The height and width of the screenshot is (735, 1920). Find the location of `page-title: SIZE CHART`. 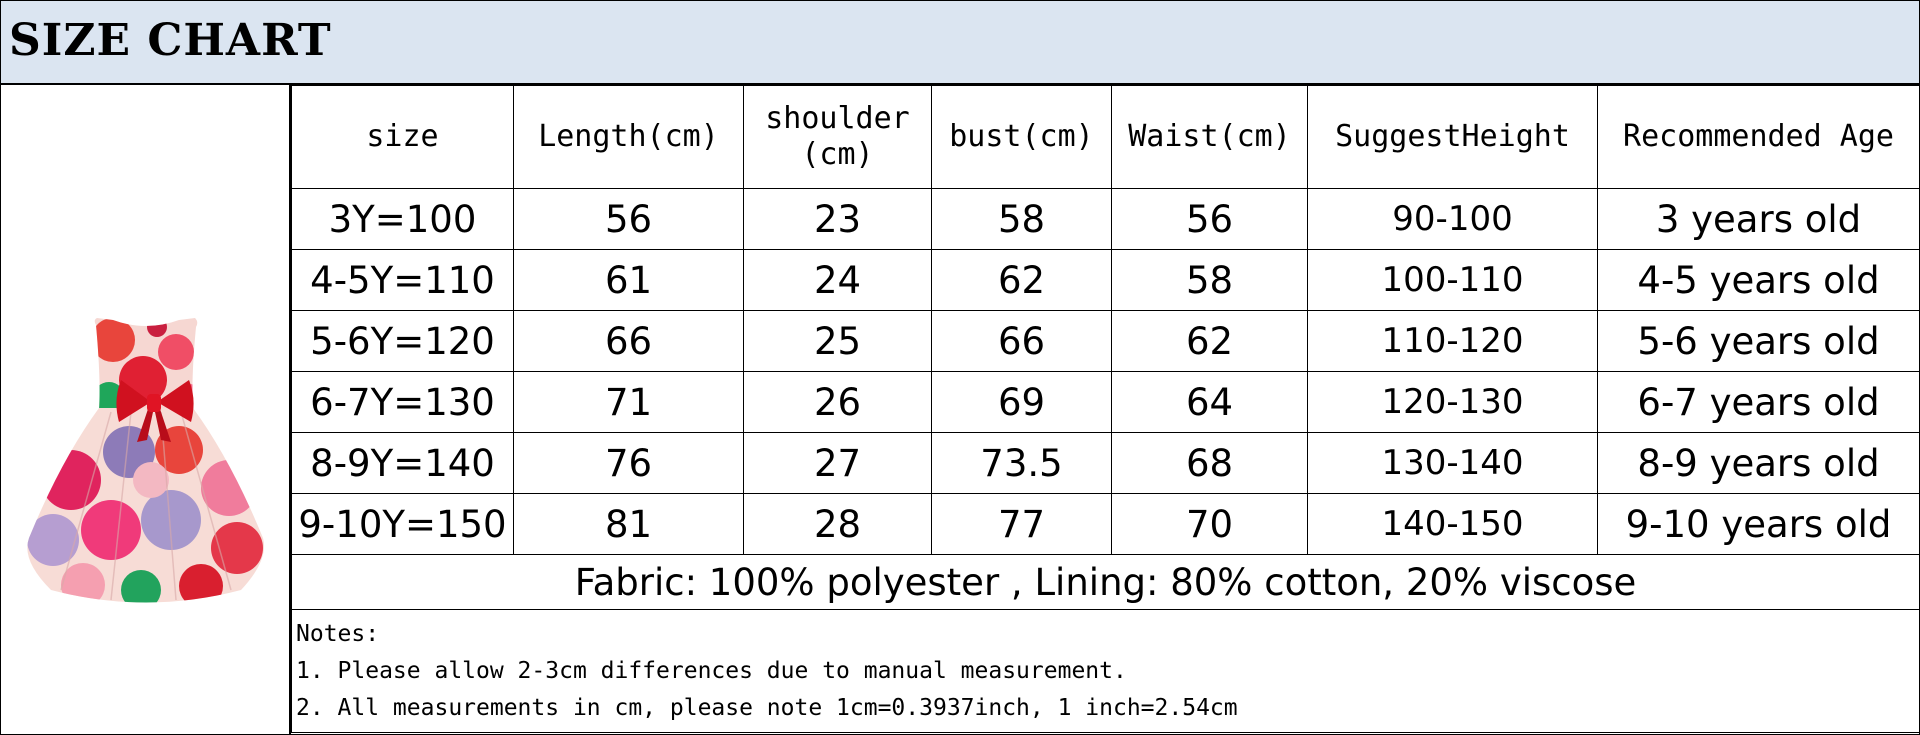

page-title: SIZE CHART is located at coordinates (170, 40).